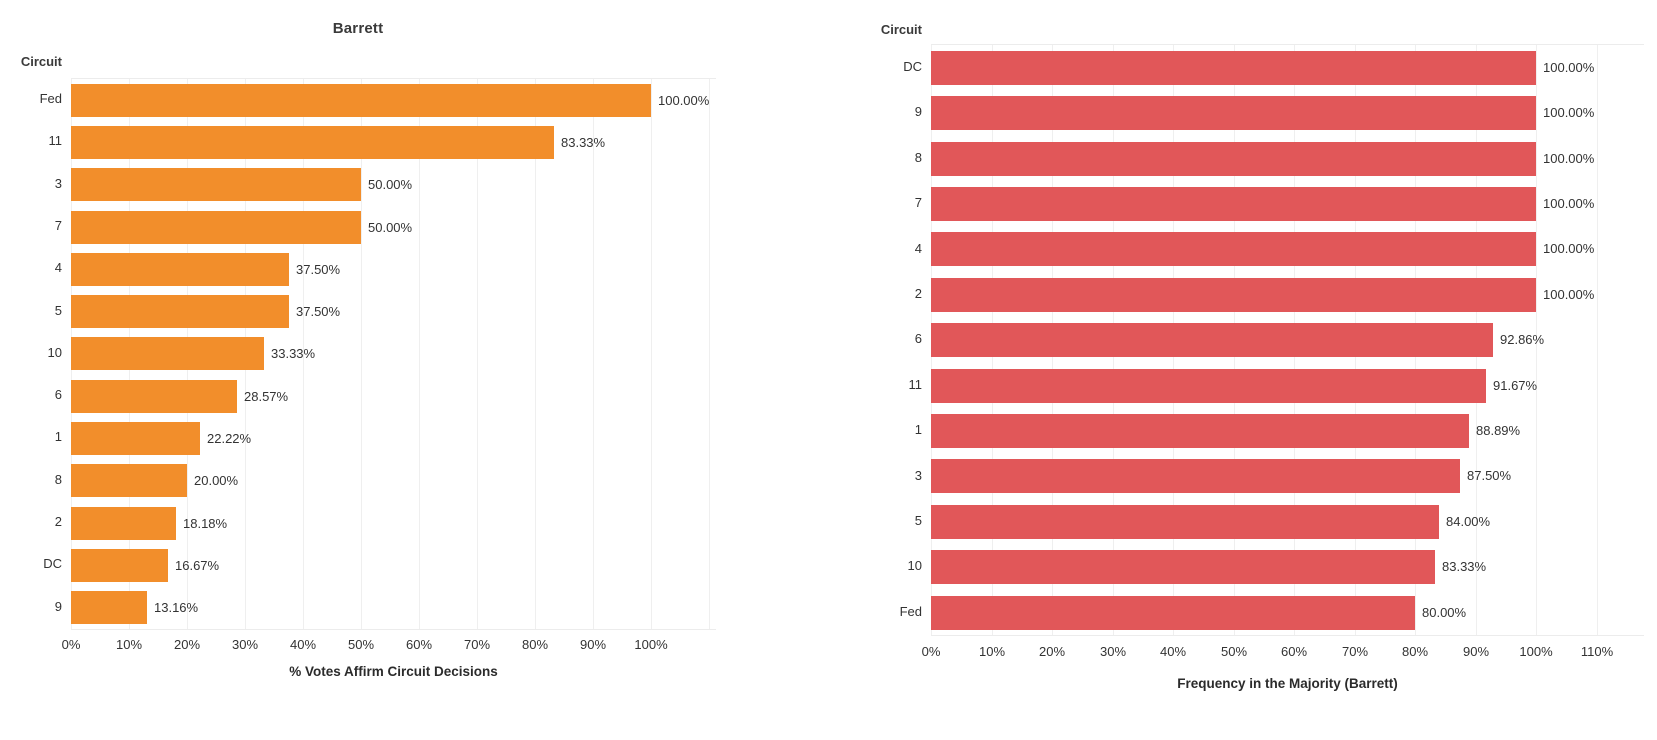 This screenshot has width=1657, height=740. What do you see at coordinates (1287, 683) in the screenshot?
I see `x-axis-title: Frequency in the Majority (Barrett)` at bounding box center [1287, 683].